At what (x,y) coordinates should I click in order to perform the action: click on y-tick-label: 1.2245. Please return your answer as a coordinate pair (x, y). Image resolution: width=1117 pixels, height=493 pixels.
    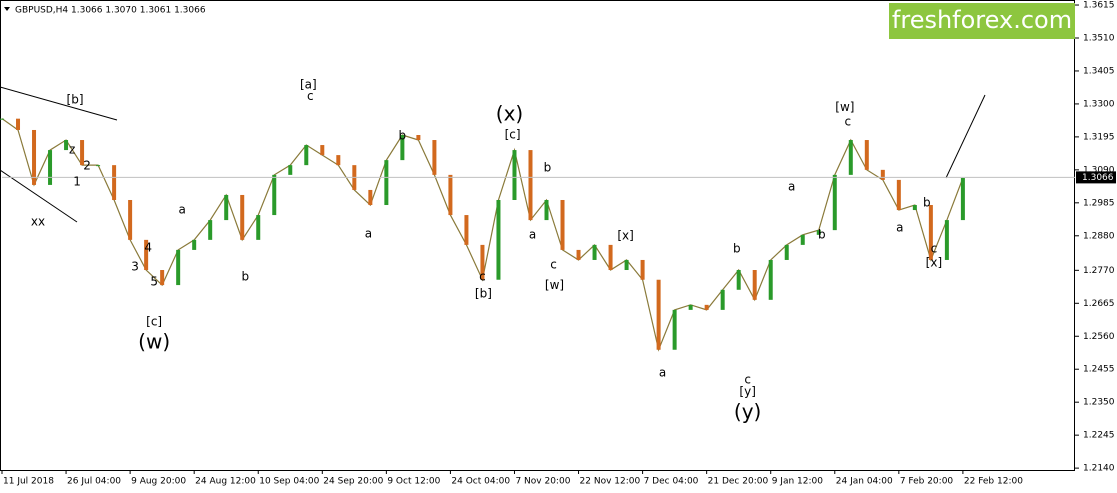
    Looking at the image, I should click on (1099, 436).